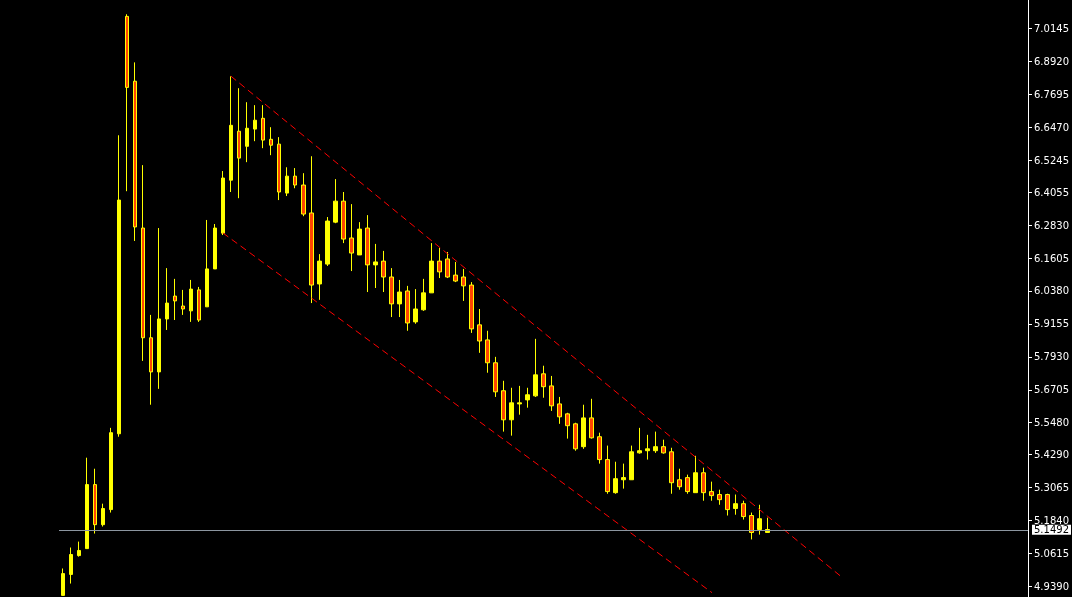  Describe the element at coordinates (1052, 160) in the screenshot. I see `y-tick-label: 6.5245` at that location.